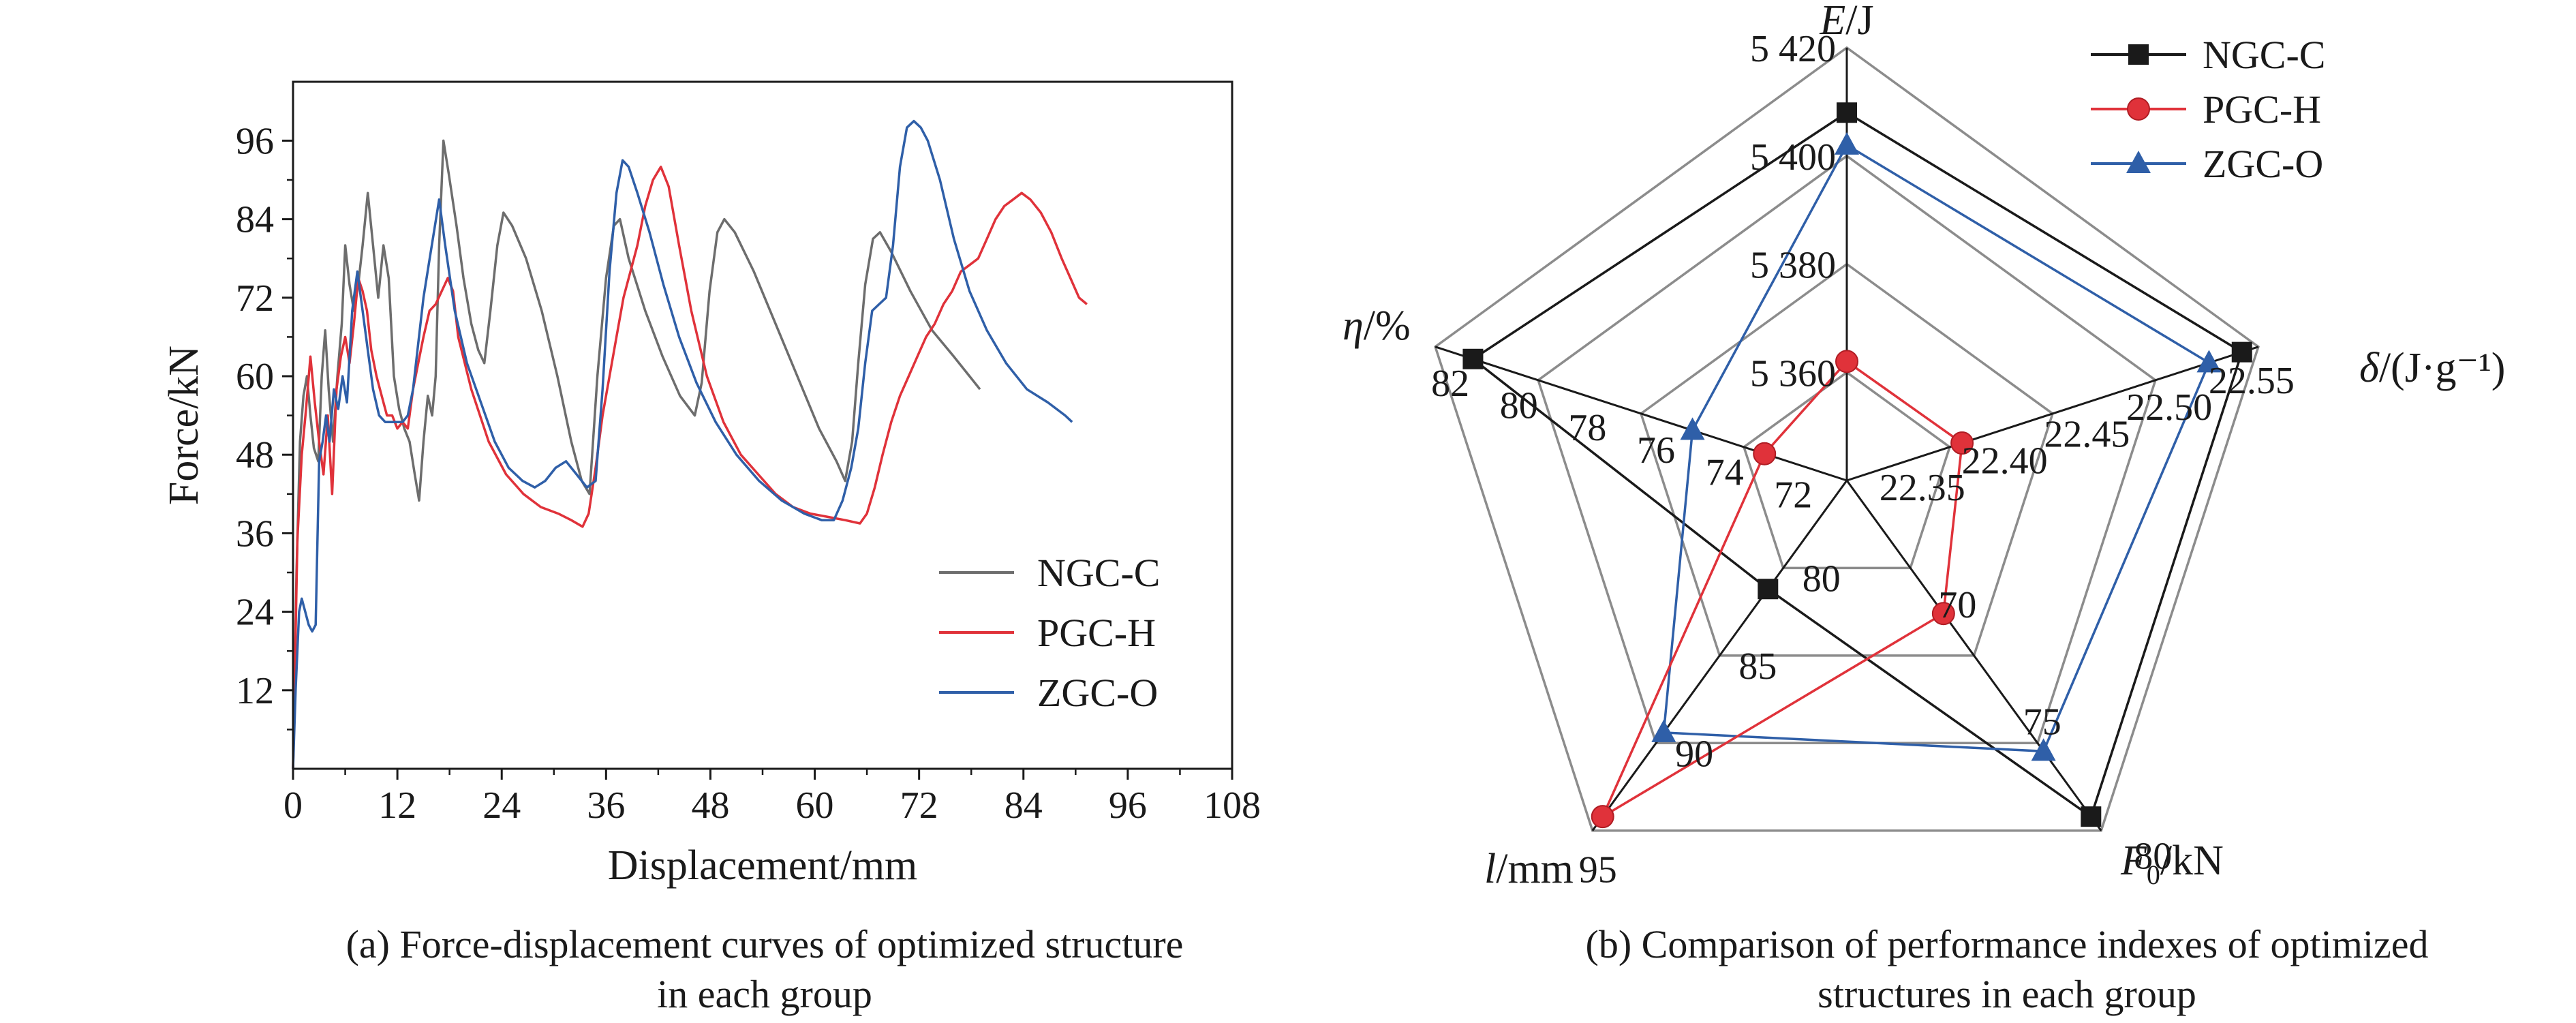 This screenshot has height=1023, width=2576. Describe the element at coordinates (255, 377) in the screenshot. I see `y-tick-label: 60` at that location.